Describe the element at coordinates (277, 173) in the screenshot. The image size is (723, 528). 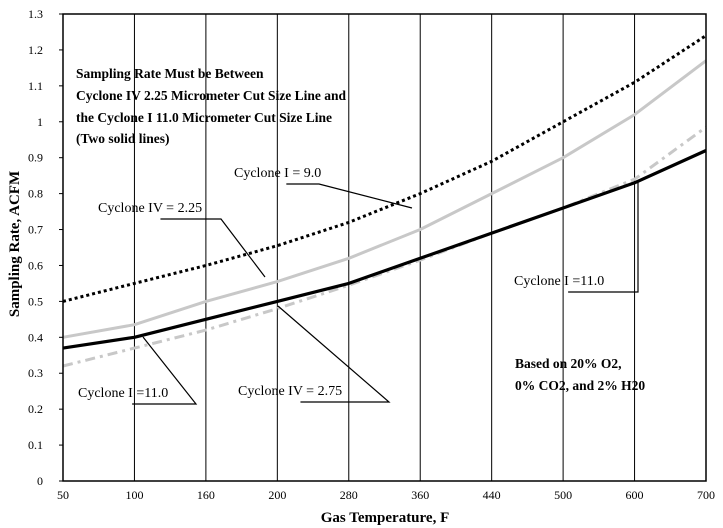
I see `callout-label: Cyclone I = 9.0` at that location.